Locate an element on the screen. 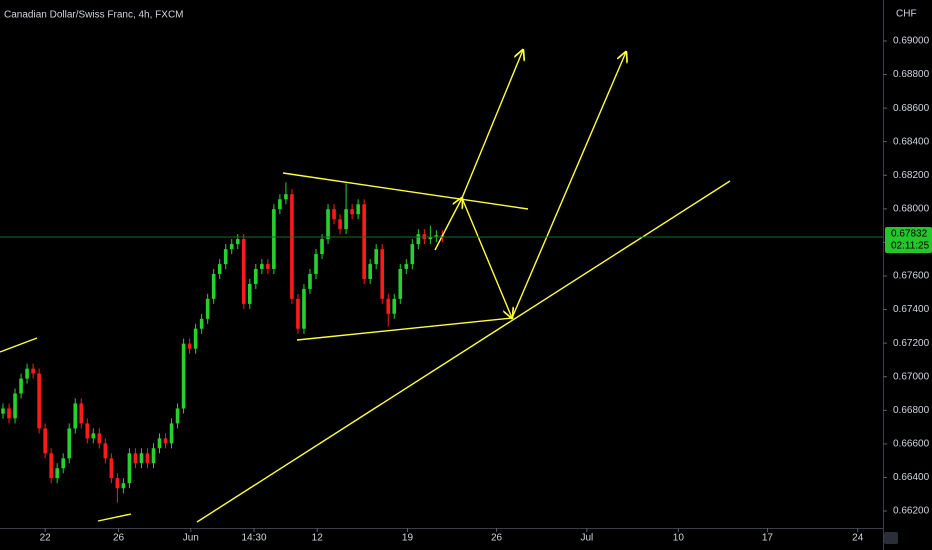  y-tick-label: 0.68400 is located at coordinates (911, 141).